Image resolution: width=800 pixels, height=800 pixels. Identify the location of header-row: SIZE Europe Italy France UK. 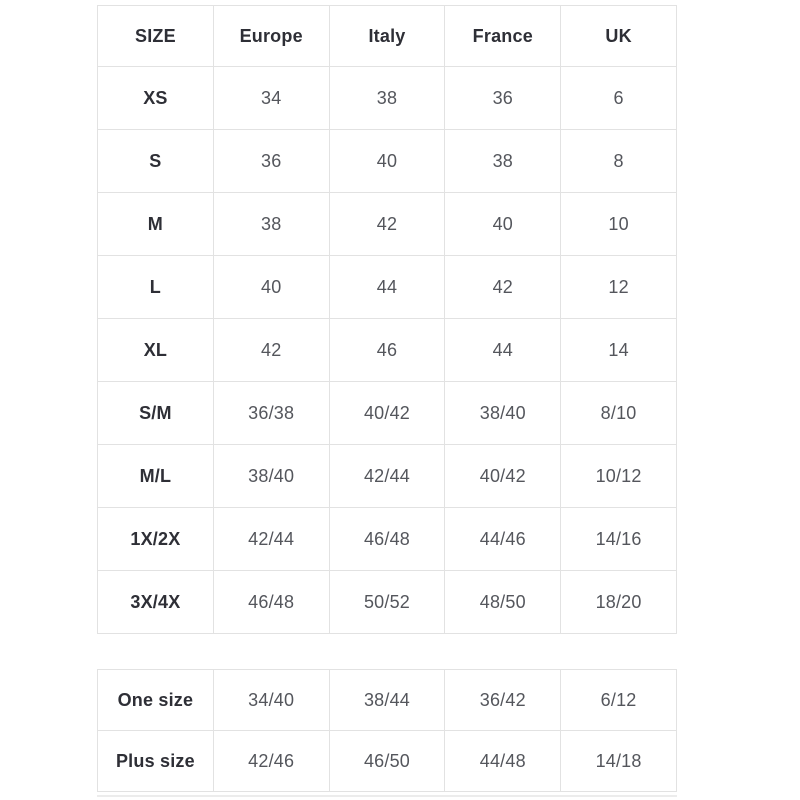
(387, 36).